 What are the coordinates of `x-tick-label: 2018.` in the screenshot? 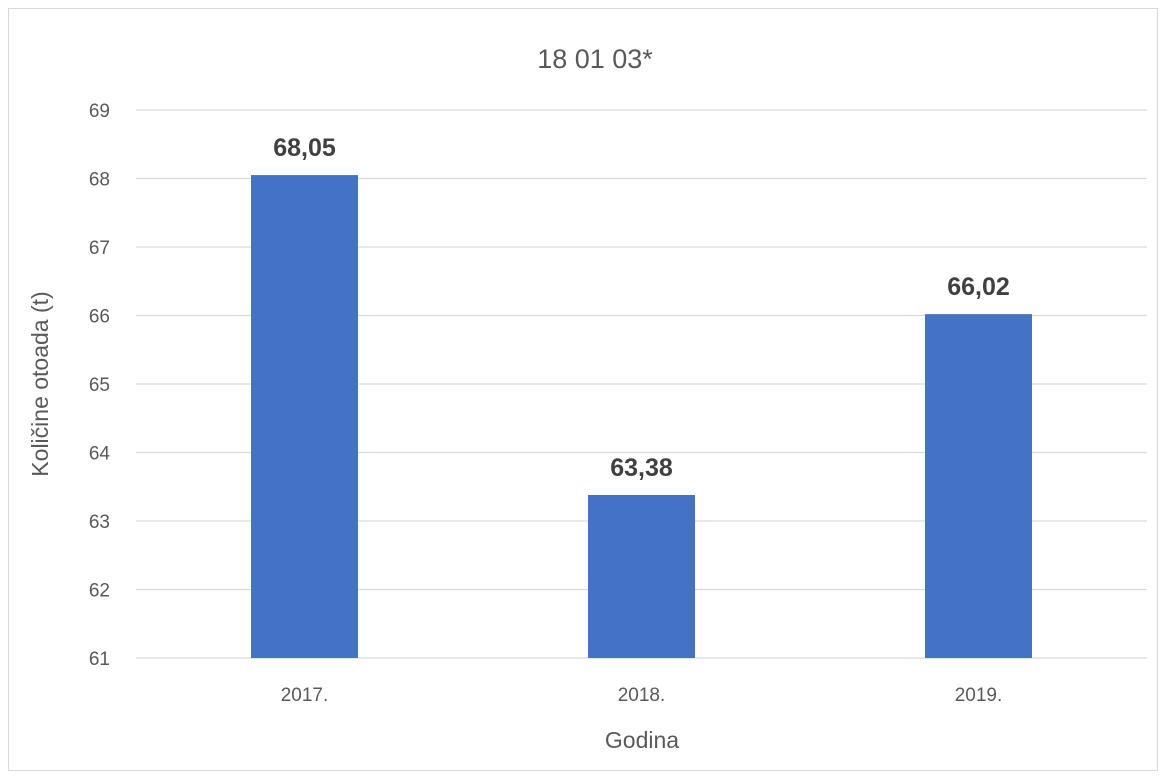 It's located at (642, 695).